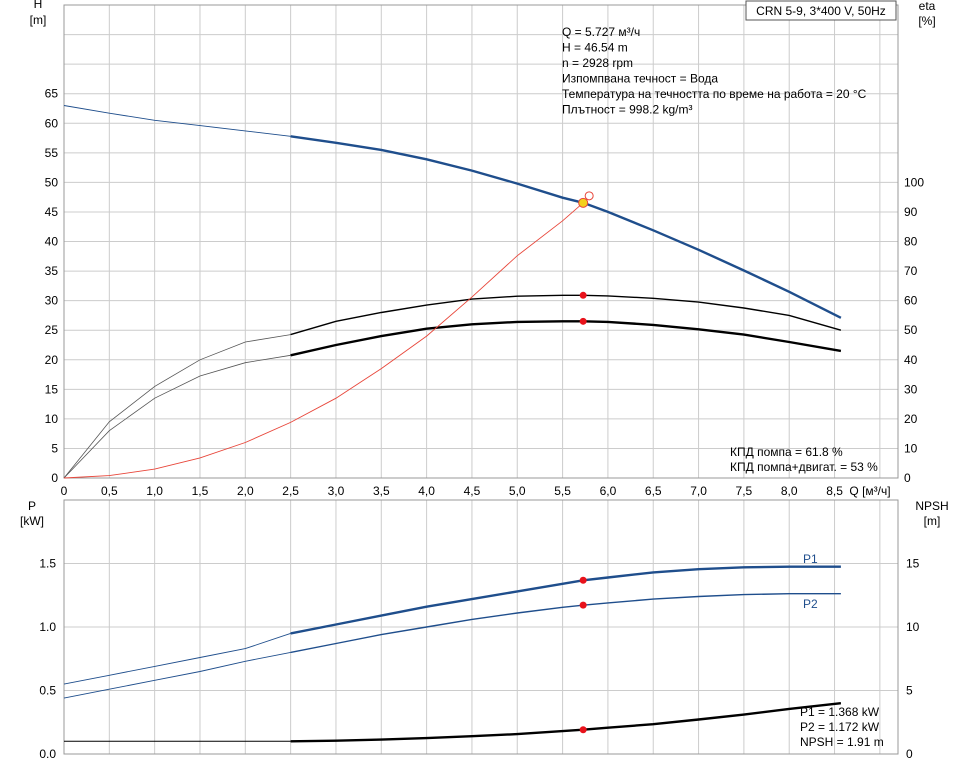 The image size is (968, 764). What do you see at coordinates (595, 48) in the screenshot?
I see `top-info-line: H = 46.54 m` at bounding box center [595, 48].